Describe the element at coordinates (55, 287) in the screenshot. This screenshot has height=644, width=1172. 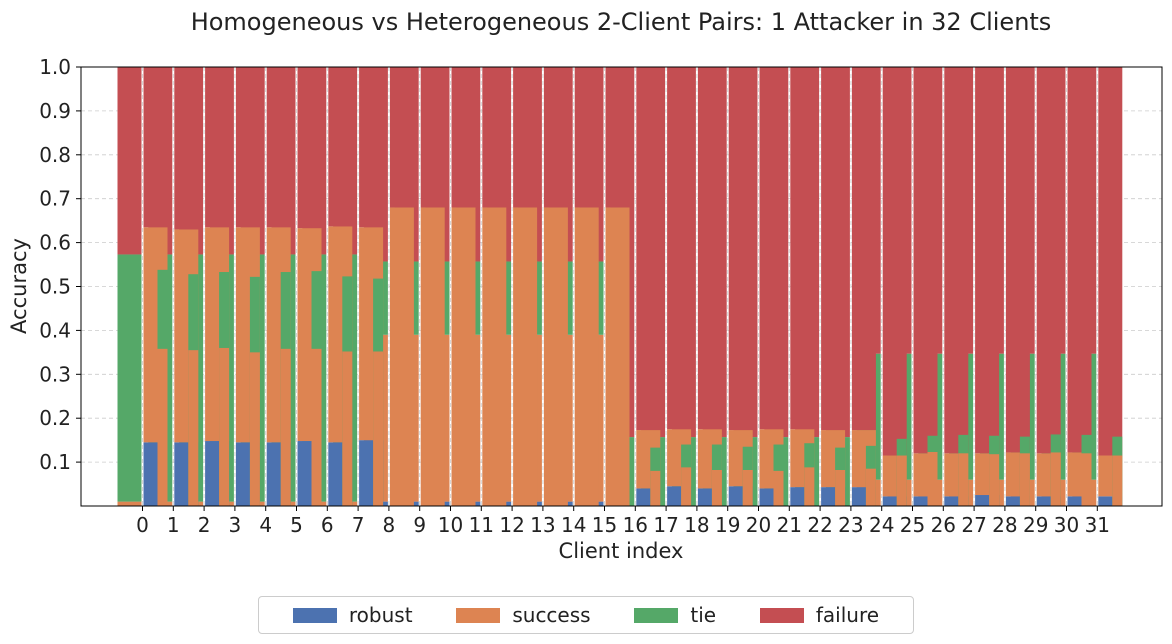
I see `y-tick-label: 0.5` at that location.